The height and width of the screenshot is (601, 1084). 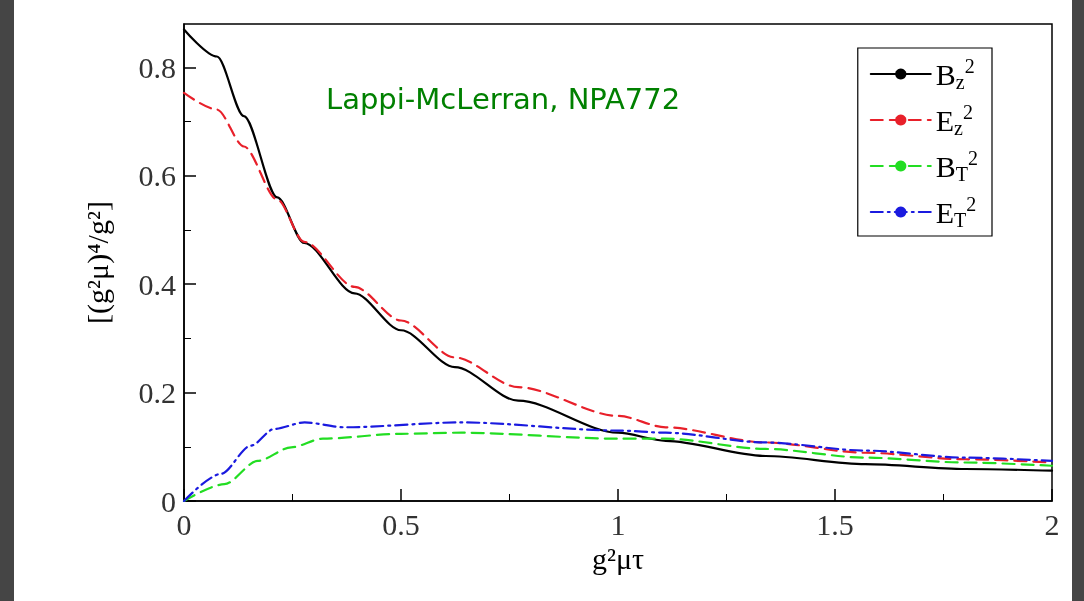 I want to click on x-tick-label: 0.5, so click(x=401, y=524).